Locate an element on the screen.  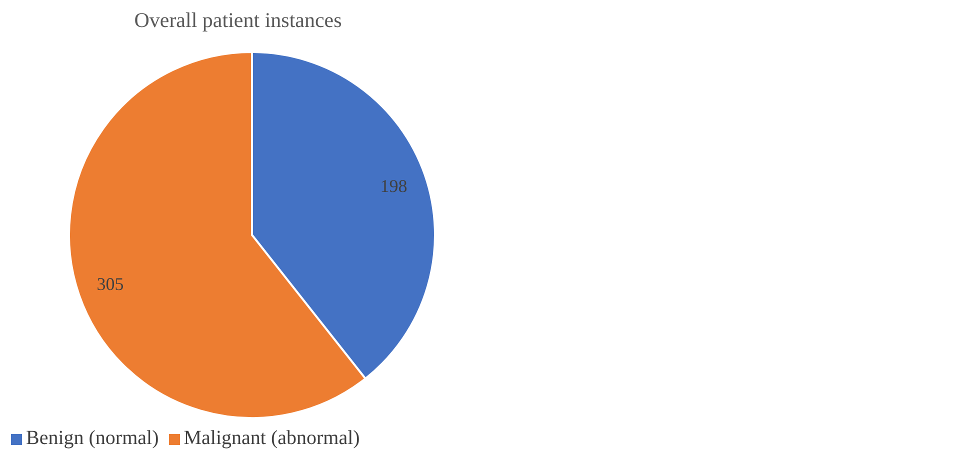
chart-title: Overall patient instances is located at coordinates (238, 20).